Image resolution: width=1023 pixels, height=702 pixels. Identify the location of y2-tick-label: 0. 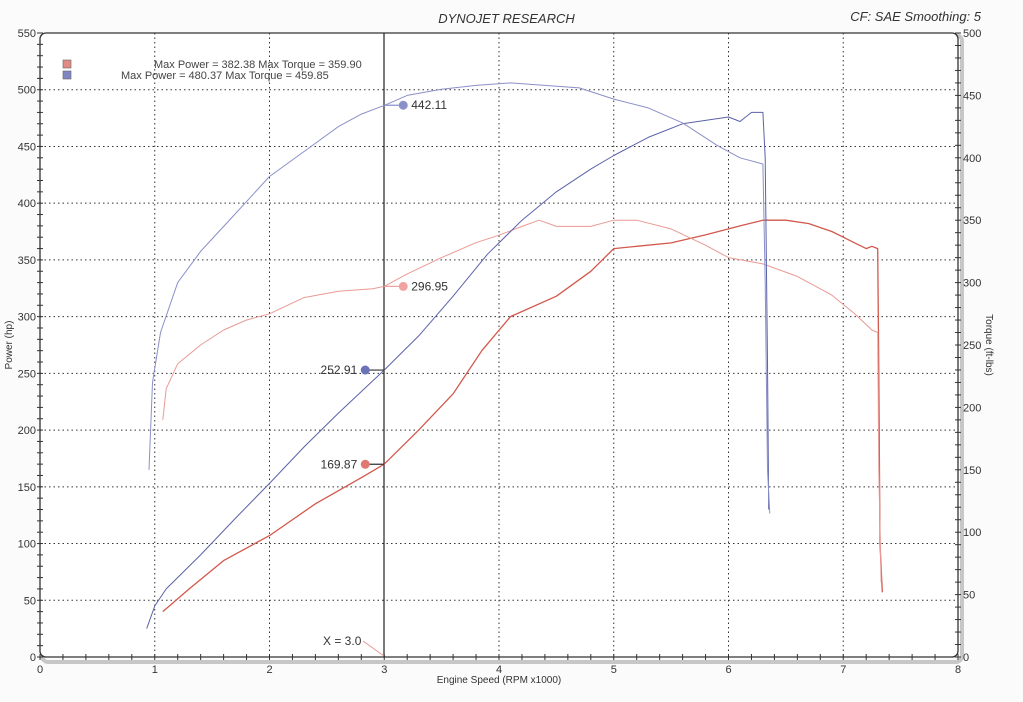
(966, 658).